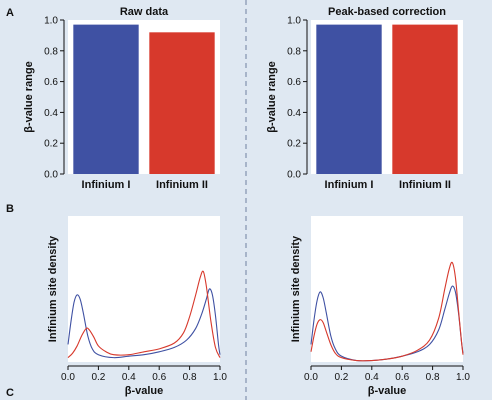  Describe the element at coordinates (10, 393) in the screenshot. I see `panel-label-c: C` at that location.